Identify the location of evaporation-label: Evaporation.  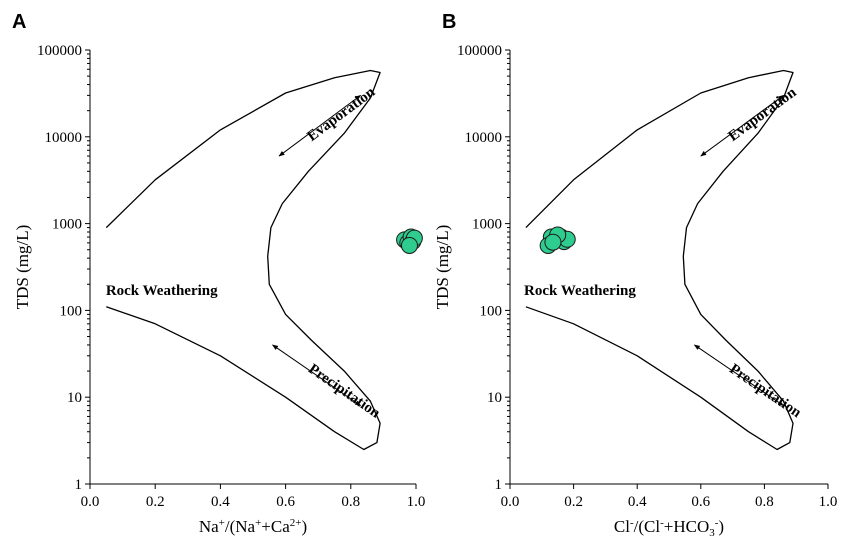
(762, 114).